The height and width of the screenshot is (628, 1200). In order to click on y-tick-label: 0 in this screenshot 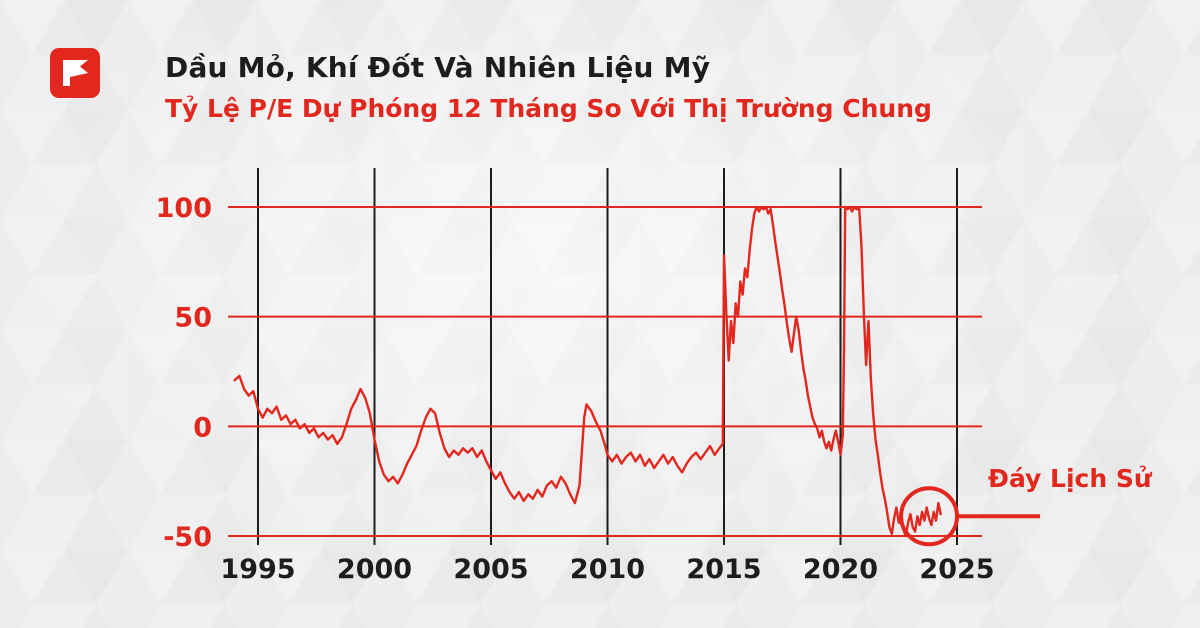, I will do `click(202, 427)`.